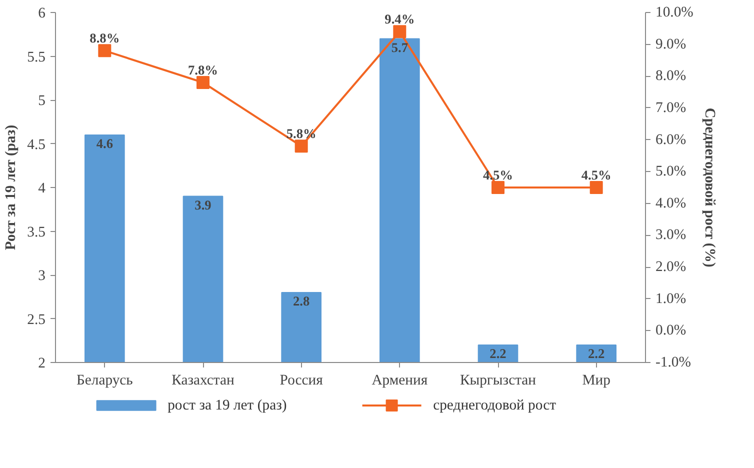 The height and width of the screenshot is (468, 754). I want to click on data-label: 5.7, so click(399, 47).